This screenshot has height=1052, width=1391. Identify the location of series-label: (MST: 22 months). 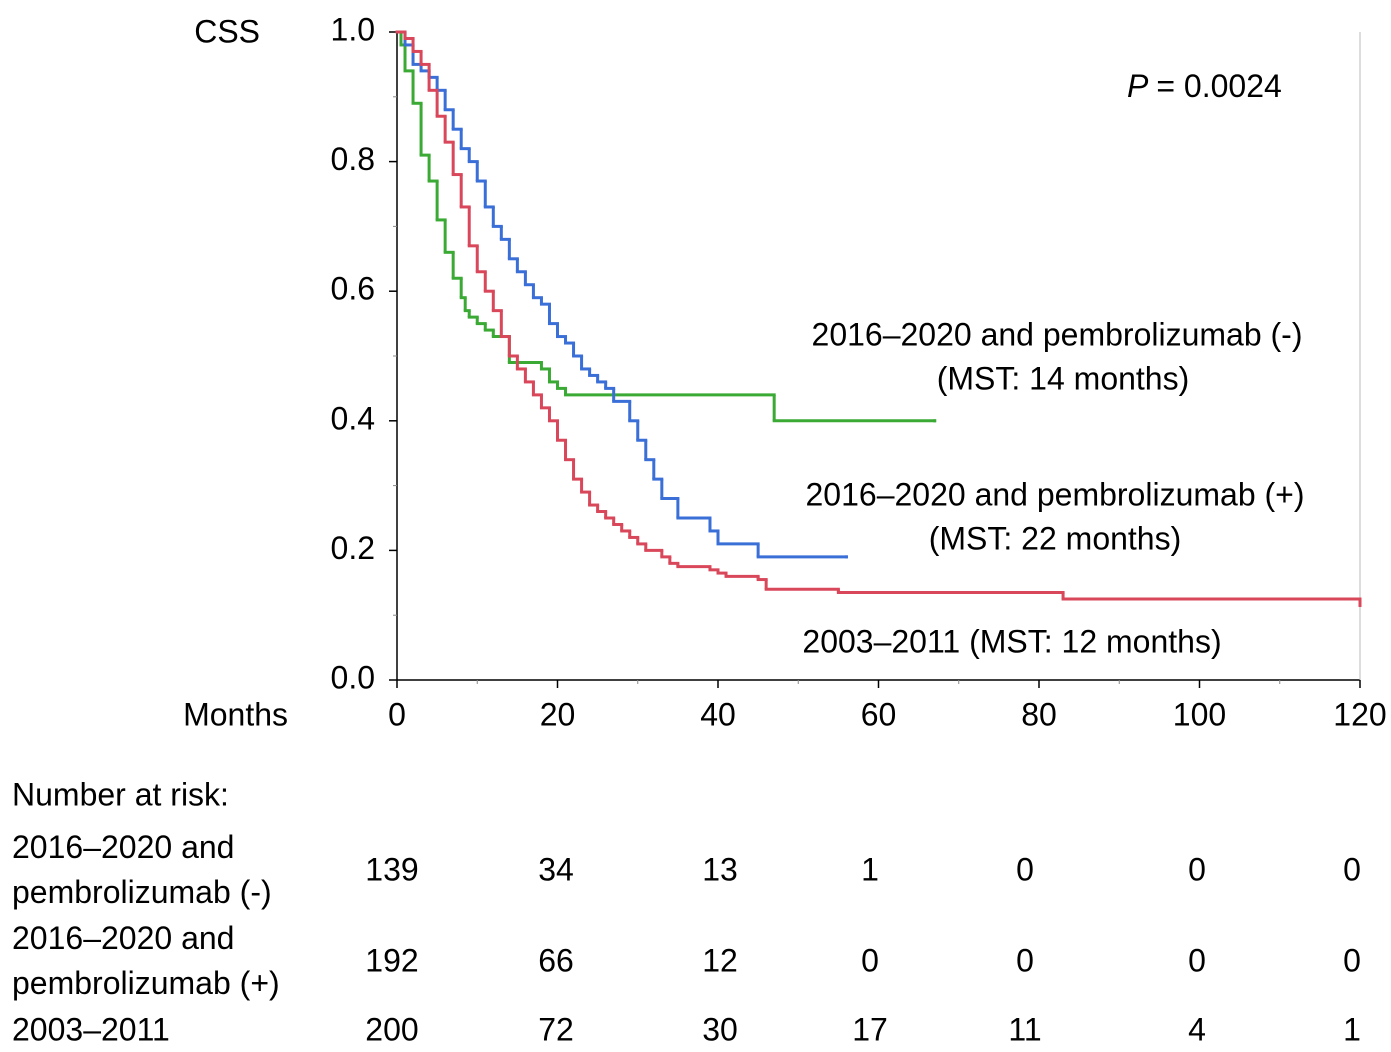
(1055, 538).